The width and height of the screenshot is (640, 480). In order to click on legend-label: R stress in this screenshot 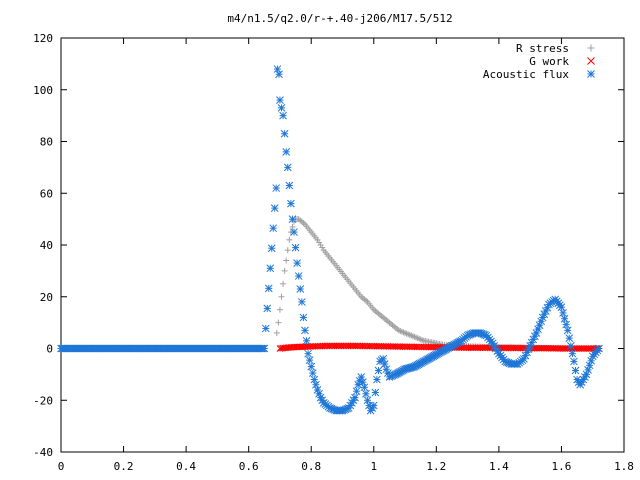, I will do `click(542, 48)`.